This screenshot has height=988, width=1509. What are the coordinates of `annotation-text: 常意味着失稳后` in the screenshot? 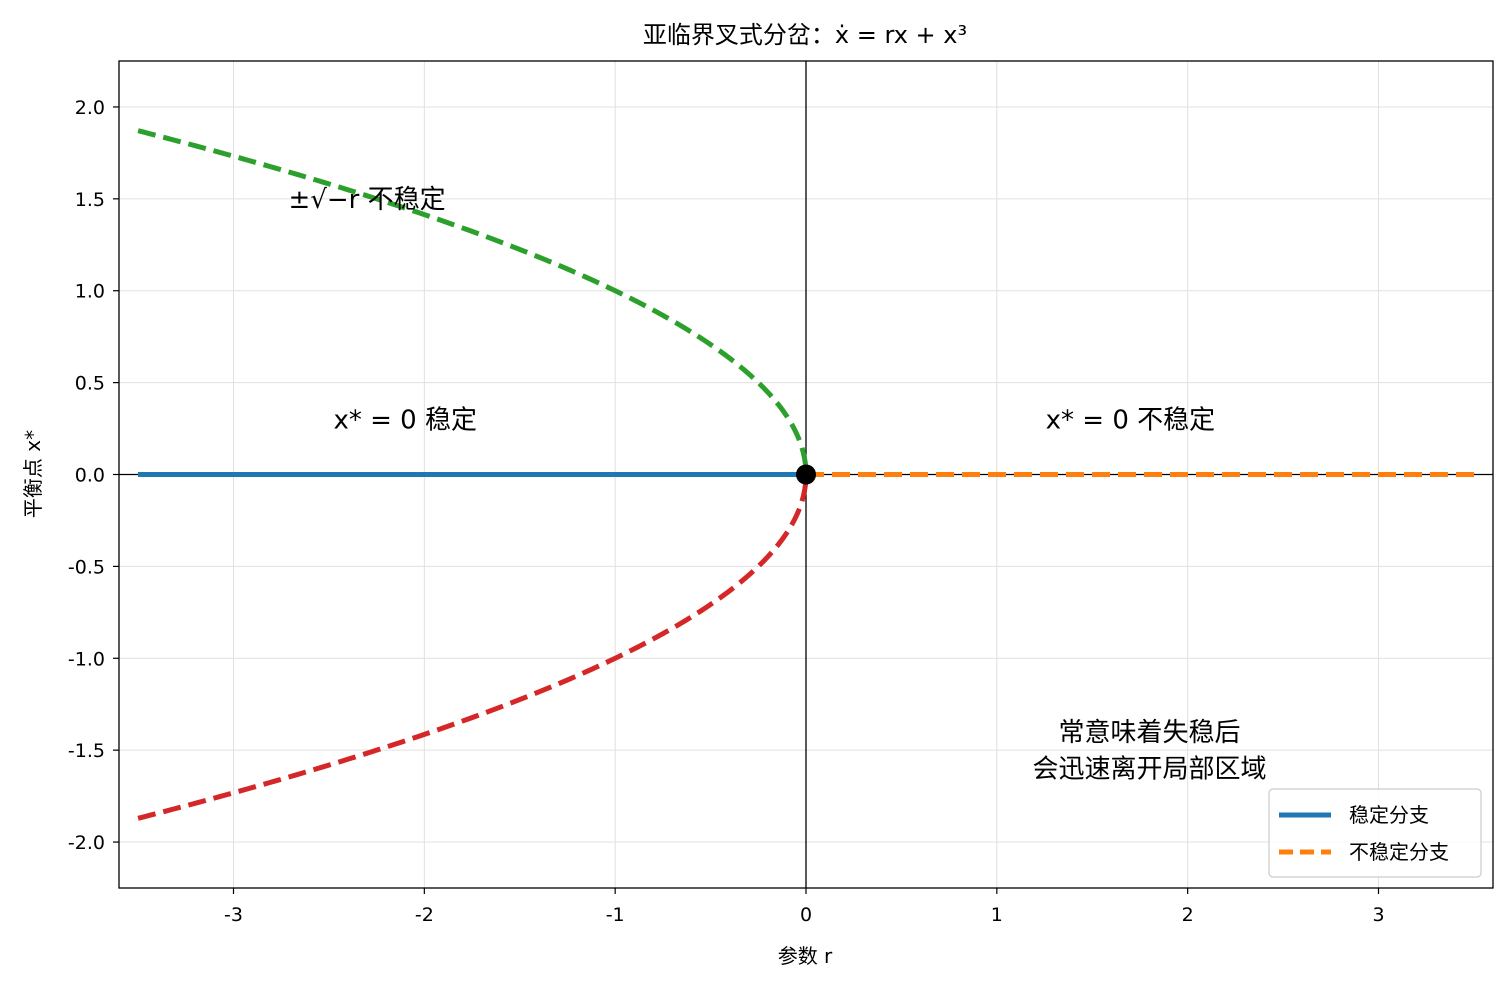 It's located at (1149, 733).